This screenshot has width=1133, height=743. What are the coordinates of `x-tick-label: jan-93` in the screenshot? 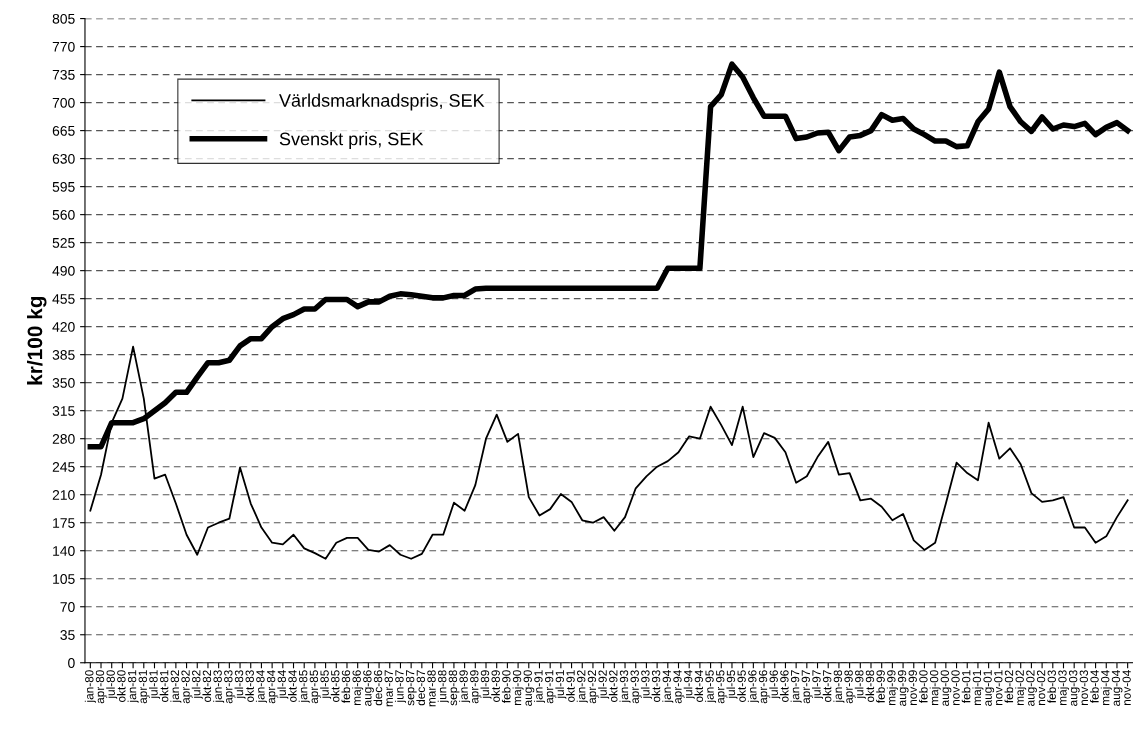 It's located at (625, 686).